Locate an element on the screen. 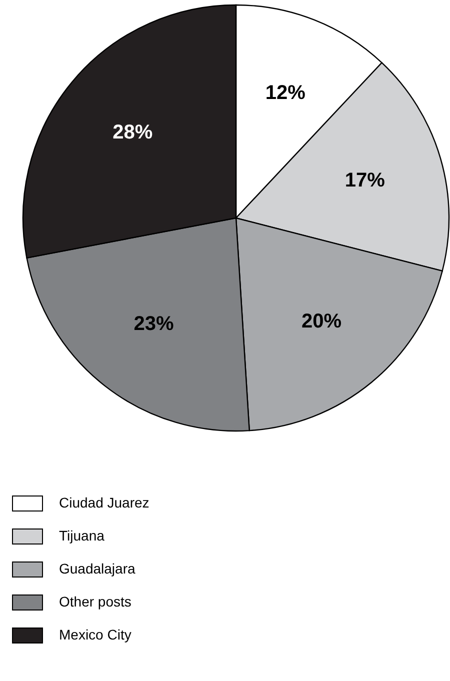 This screenshot has width=450, height=681. data-label: 23% is located at coordinates (154, 324).